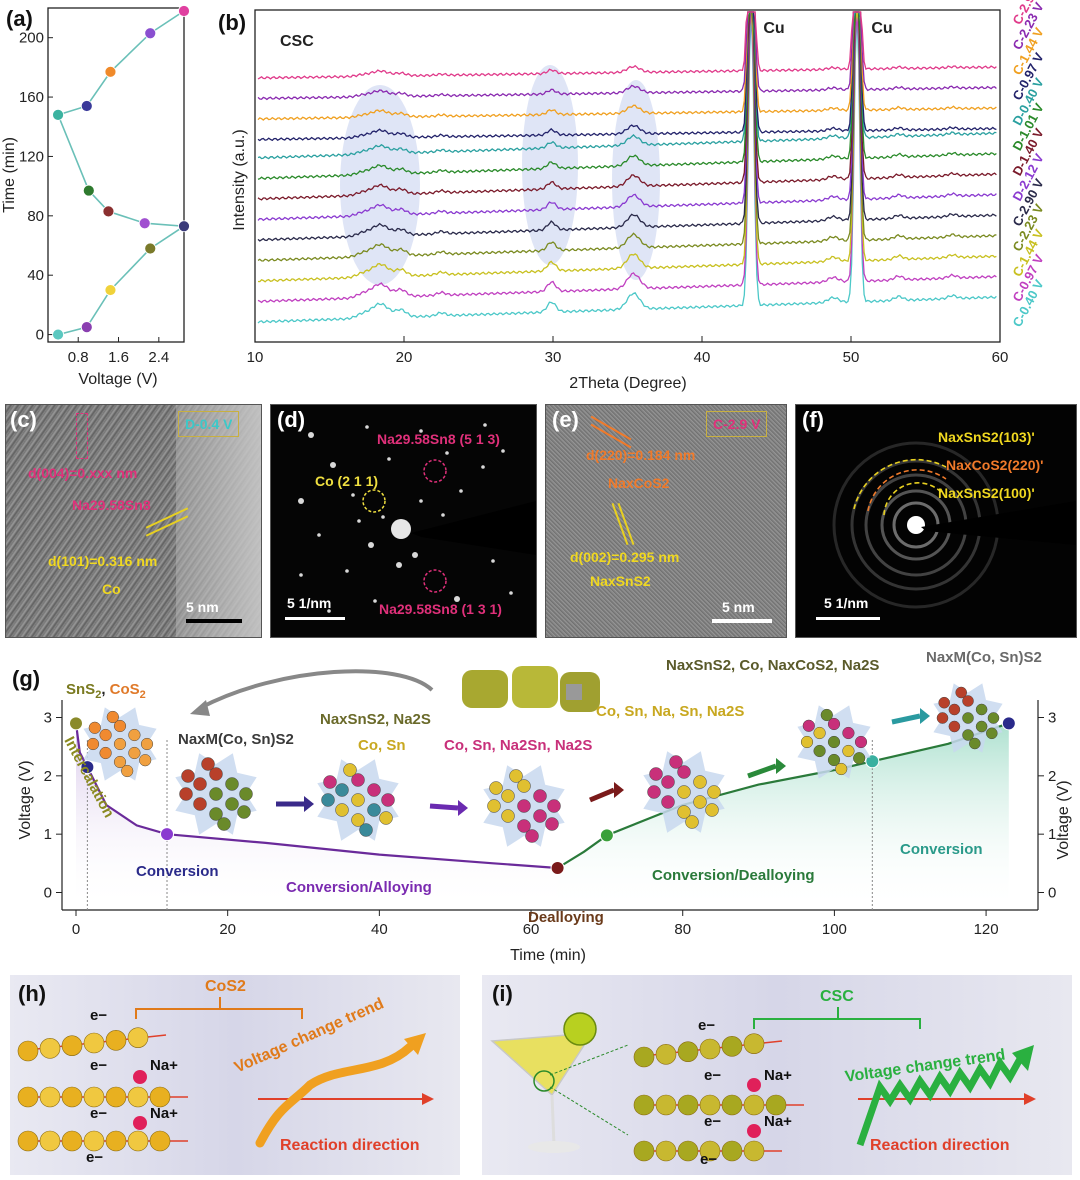  What do you see at coordinates (566, 917) in the screenshot?
I see `stage-dealloying: Dealloying` at bounding box center [566, 917].